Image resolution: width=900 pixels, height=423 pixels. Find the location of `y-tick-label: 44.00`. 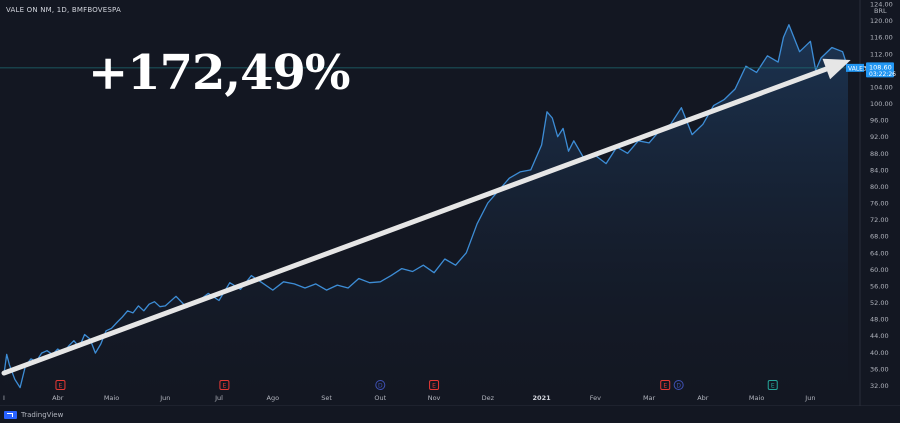

y-tick-label: 44.00 is located at coordinates (879, 336).